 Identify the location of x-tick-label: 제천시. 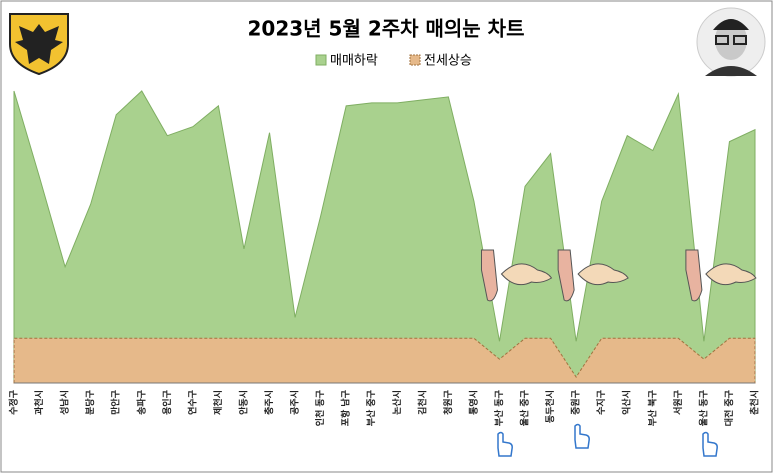
(218, 402).